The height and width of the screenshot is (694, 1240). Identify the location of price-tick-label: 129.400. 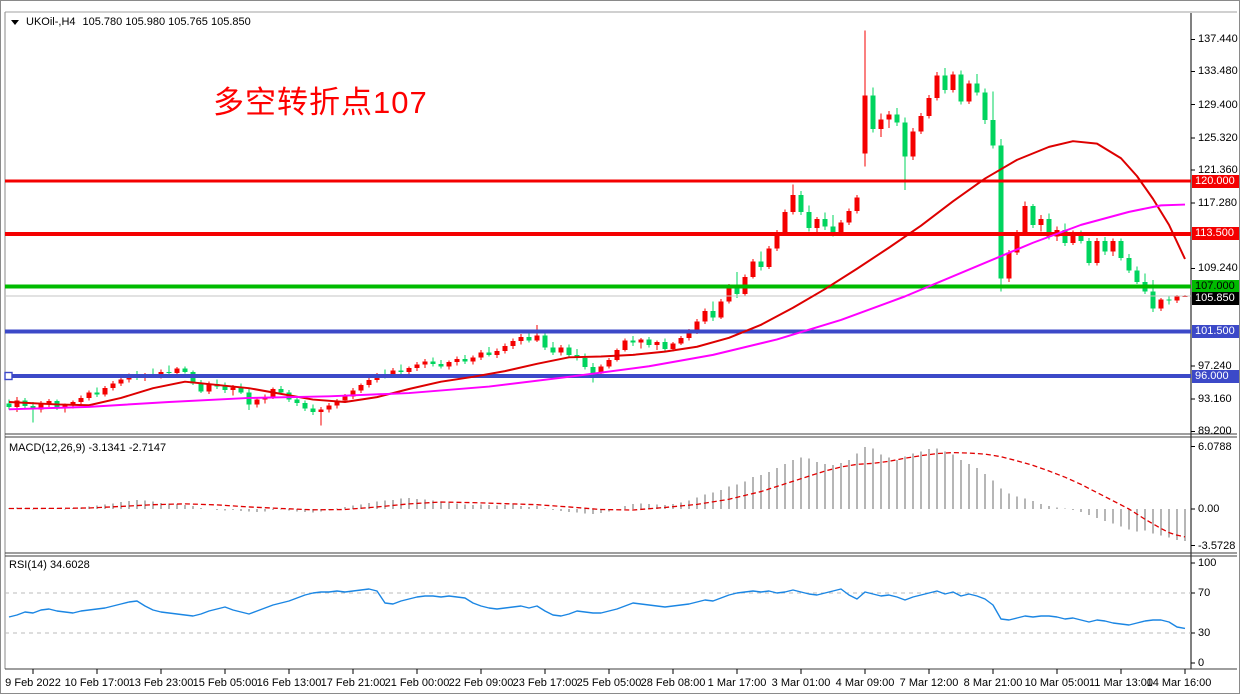
(1218, 104).